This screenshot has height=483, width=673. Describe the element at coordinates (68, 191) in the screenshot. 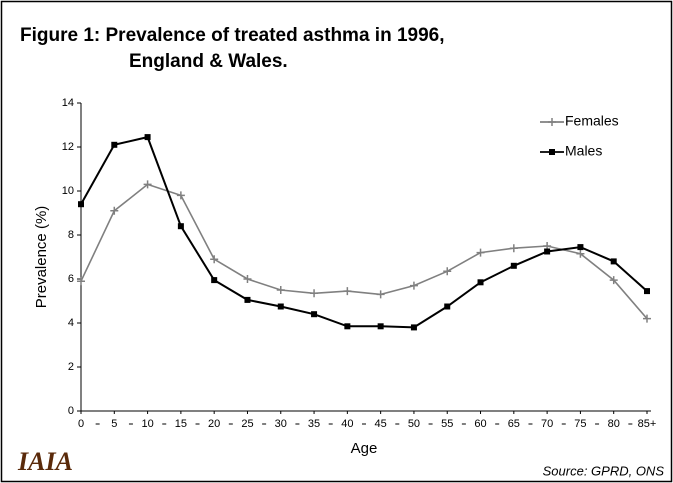

I see `y-tick-label: 10` at that location.